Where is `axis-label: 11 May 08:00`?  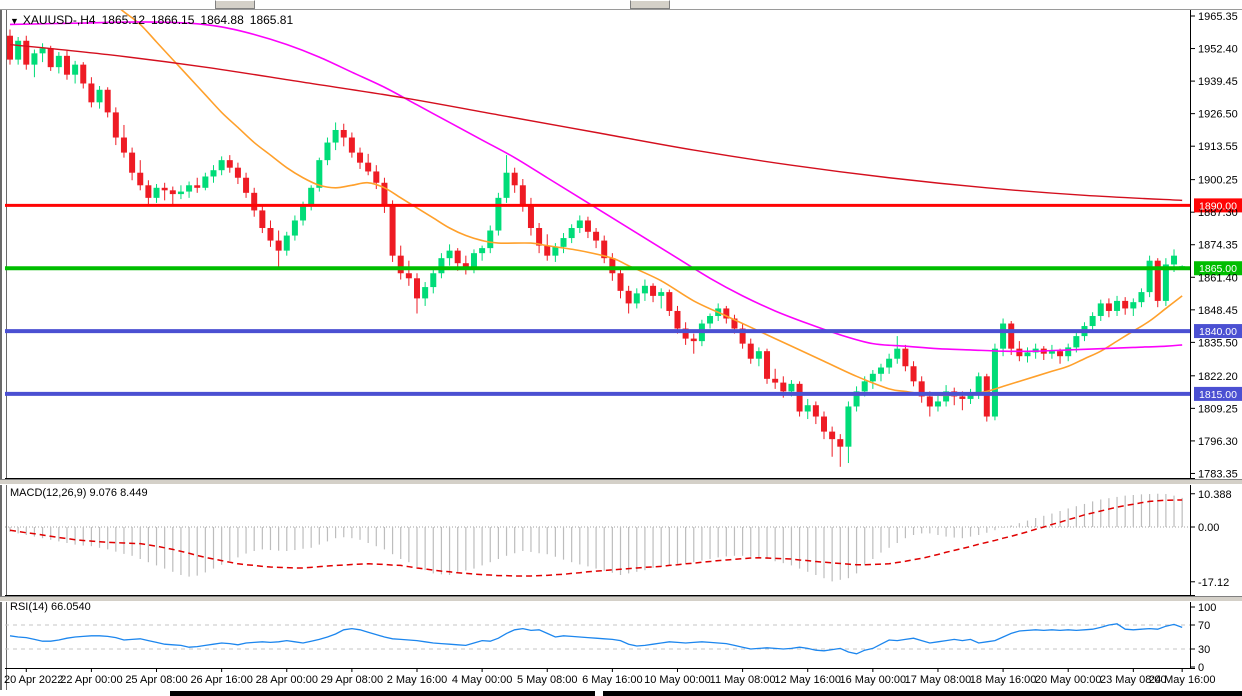
axis-label: 11 May 08:00 is located at coordinates (743, 680).